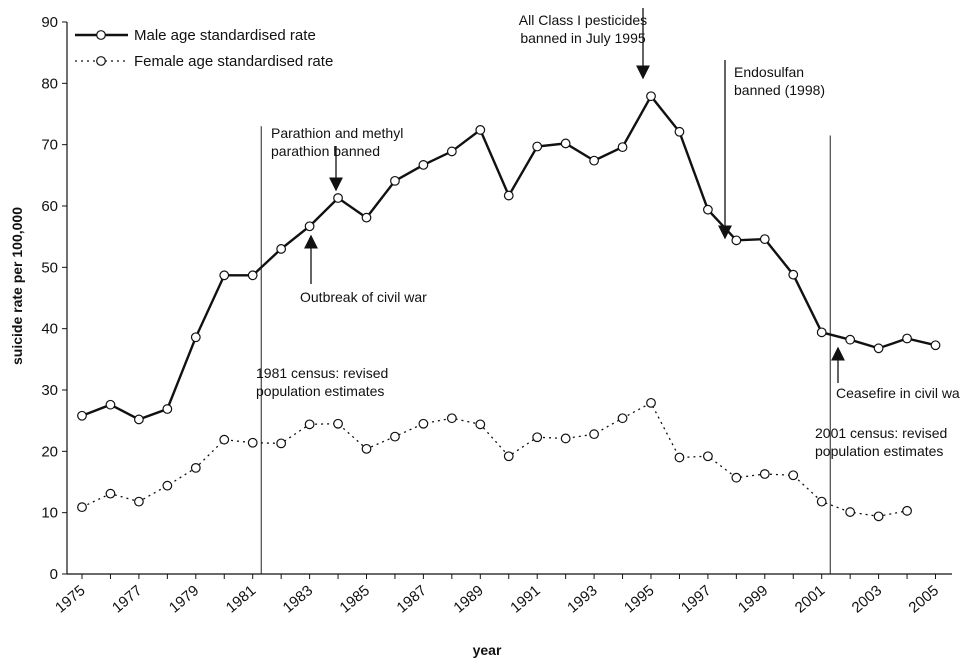 The height and width of the screenshot is (660, 972). Describe the element at coordinates (696, 599) in the screenshot. I see `x-tick-label: 1997` at that location.